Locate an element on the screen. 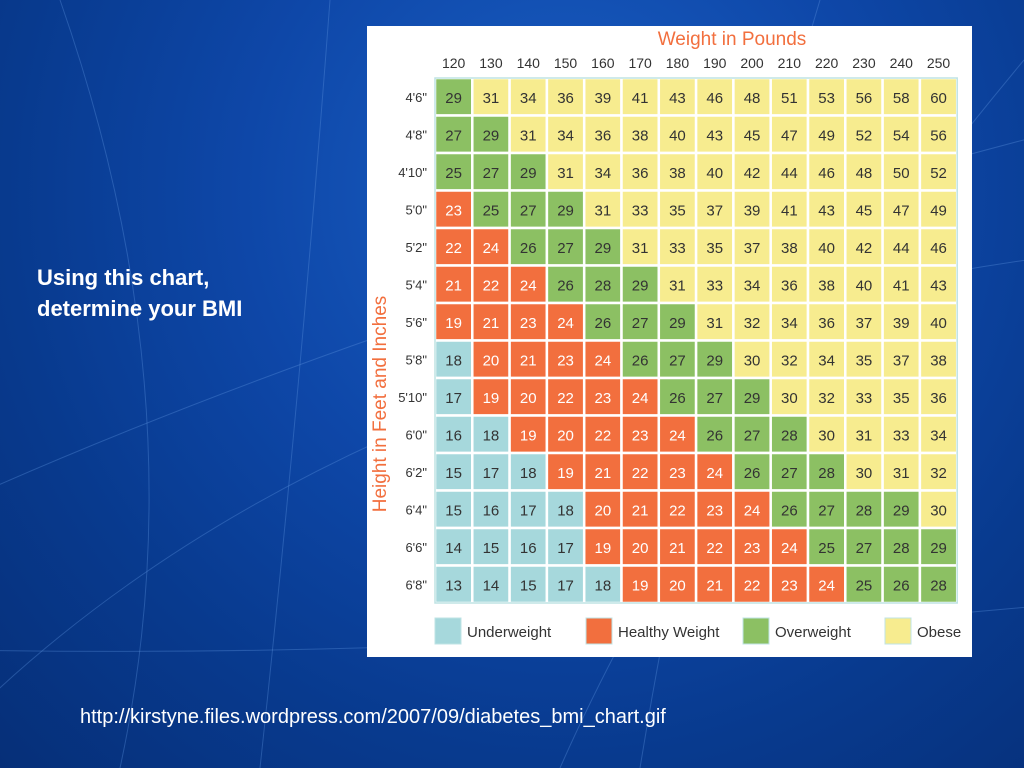 This screenshot has height=768, width=1024. row-label: 4'10" is located at coordinates (412, 172).